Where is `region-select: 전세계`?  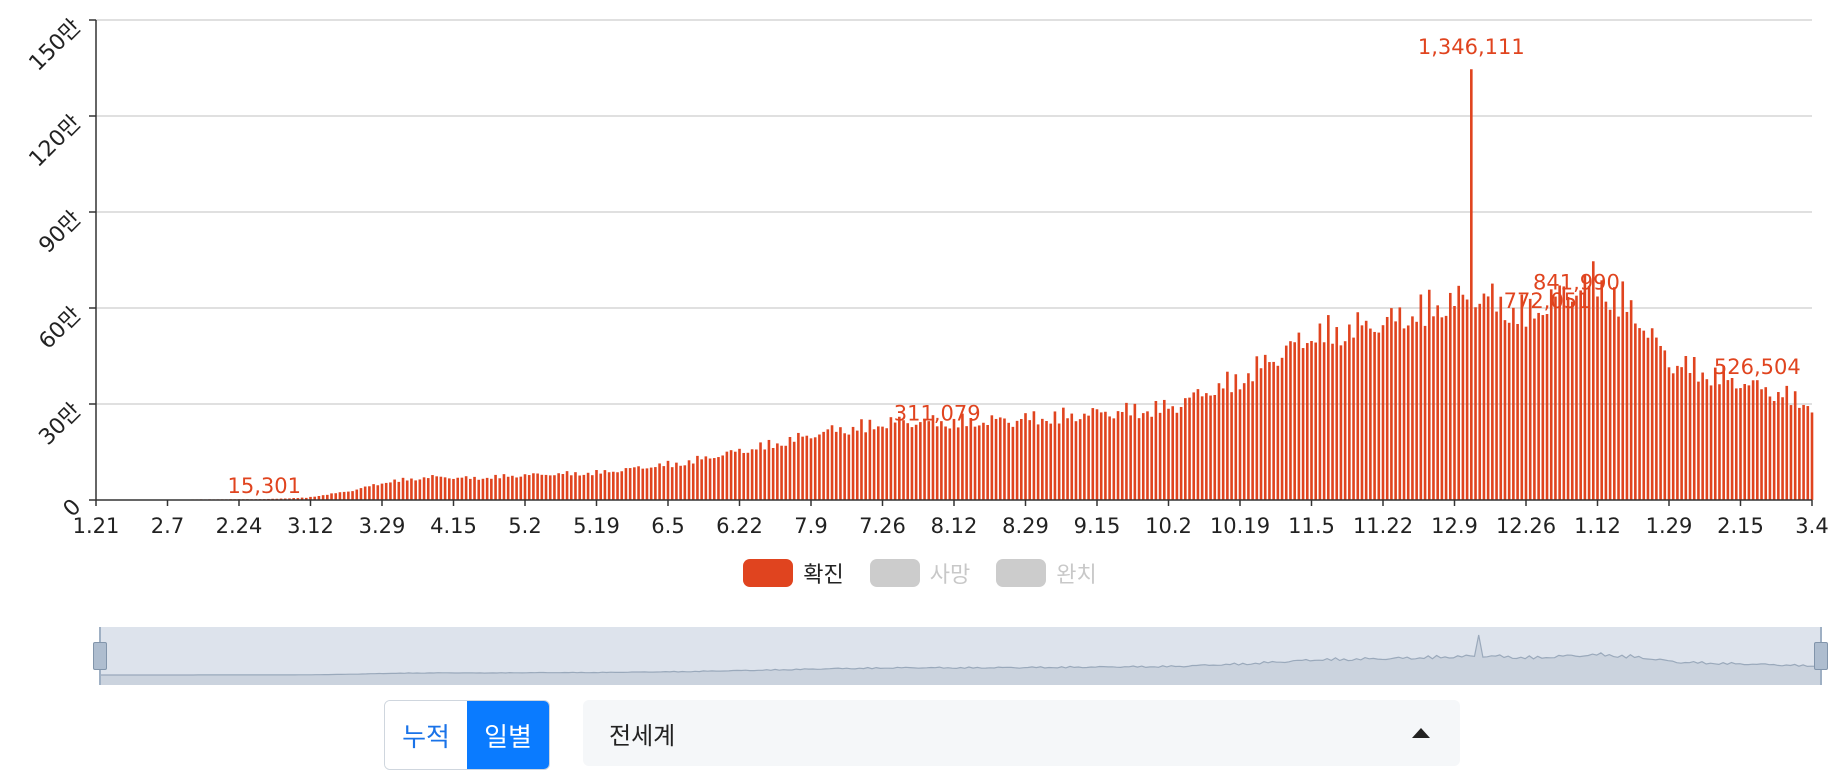 region-select: 전세계 is located at coordinates (1021, 733).